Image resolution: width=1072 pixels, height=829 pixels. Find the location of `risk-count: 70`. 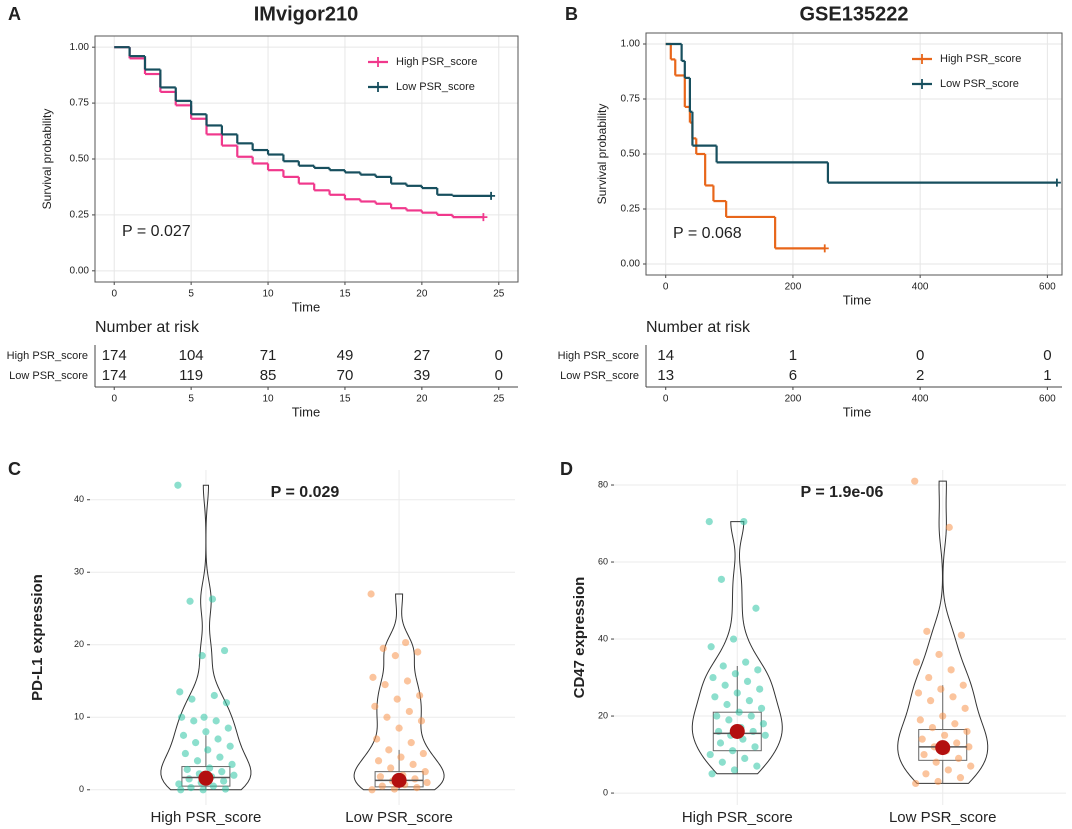

risk-count: 70 is located at coordinates (345, 375).